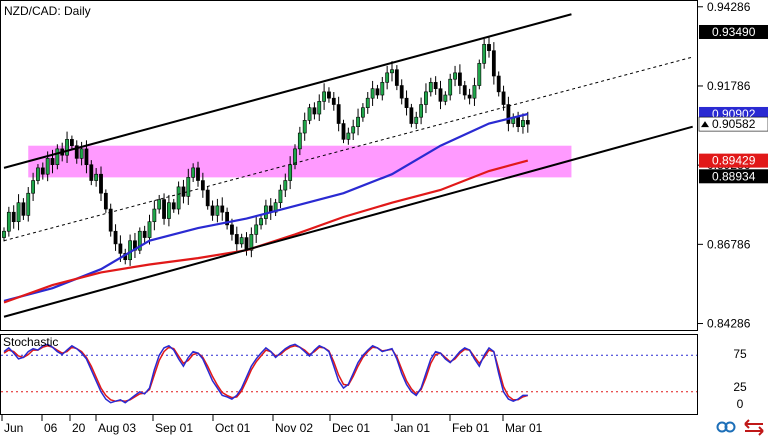 The width and height of the screenshot is (768, 436). I want to click on price-tick-label: 0.86786, so click(729, 244).